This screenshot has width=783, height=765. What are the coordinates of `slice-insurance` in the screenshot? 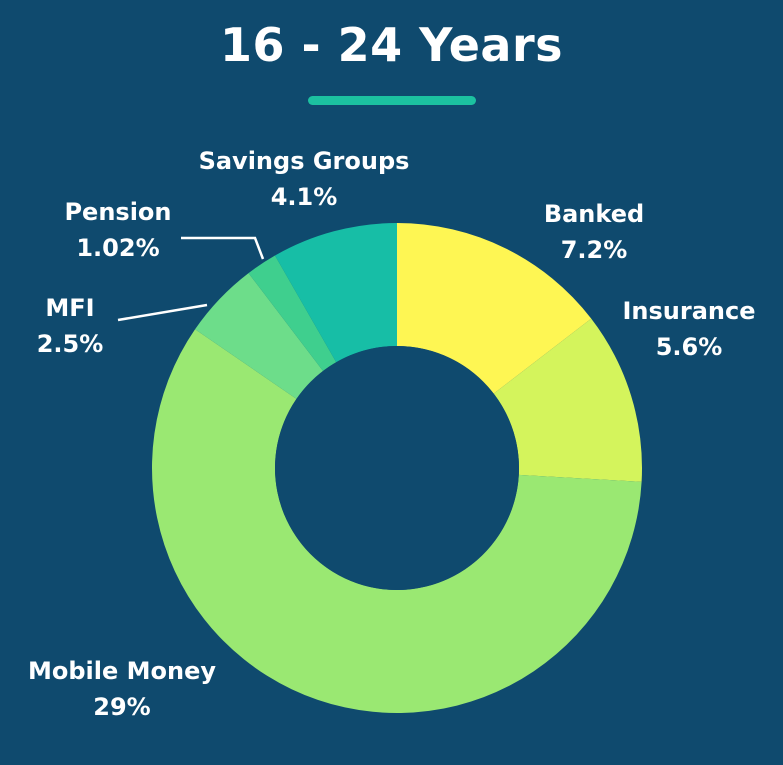 It's located at (567, 400).